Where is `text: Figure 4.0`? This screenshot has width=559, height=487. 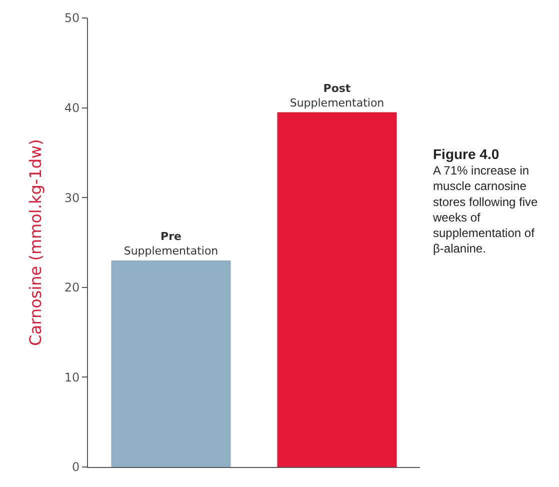
text: Figure 4.0 is located at coordinates (466, 154).